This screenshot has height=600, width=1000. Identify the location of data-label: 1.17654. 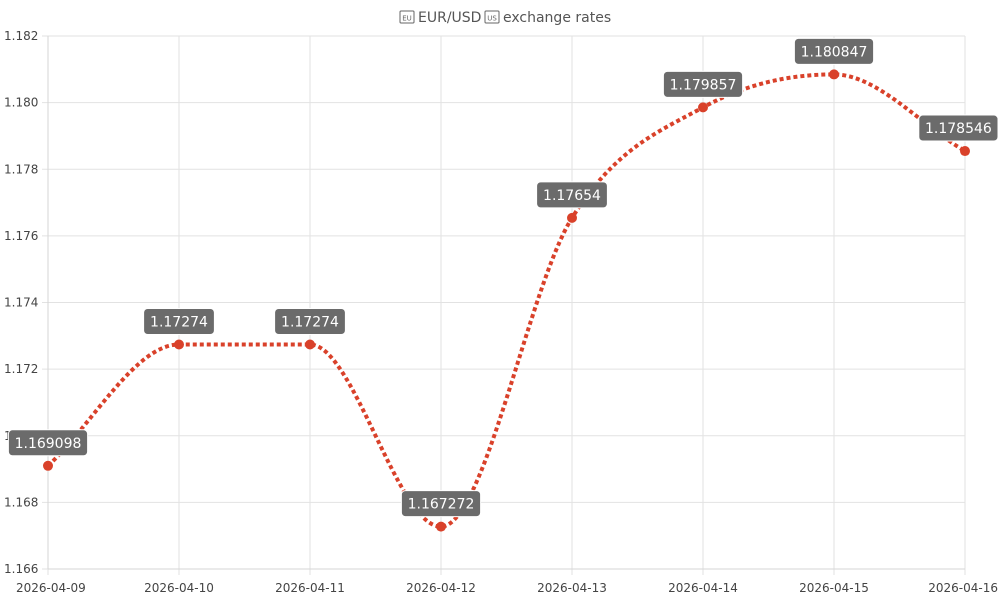
(572, 195).